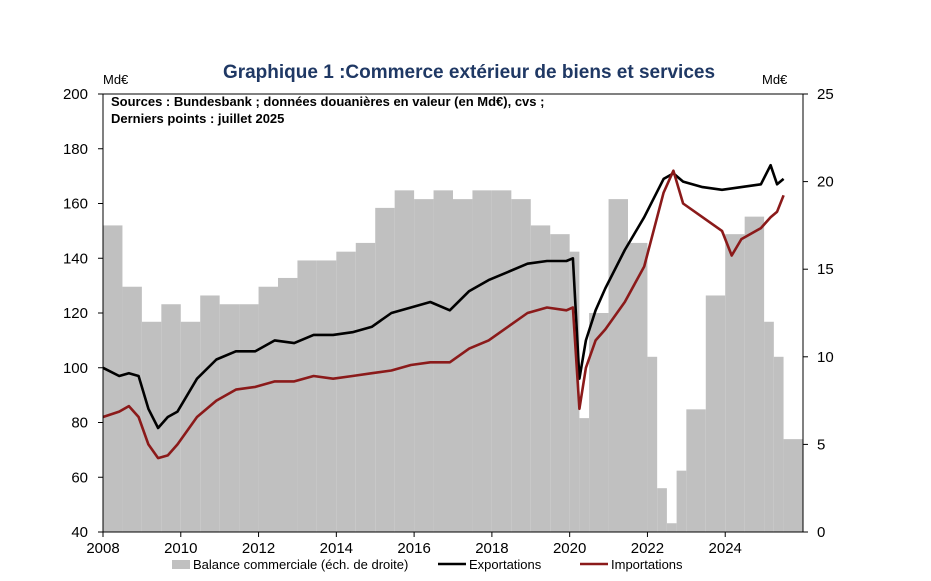  I want to click on x-tick-label: 2020, so click(569, 548).